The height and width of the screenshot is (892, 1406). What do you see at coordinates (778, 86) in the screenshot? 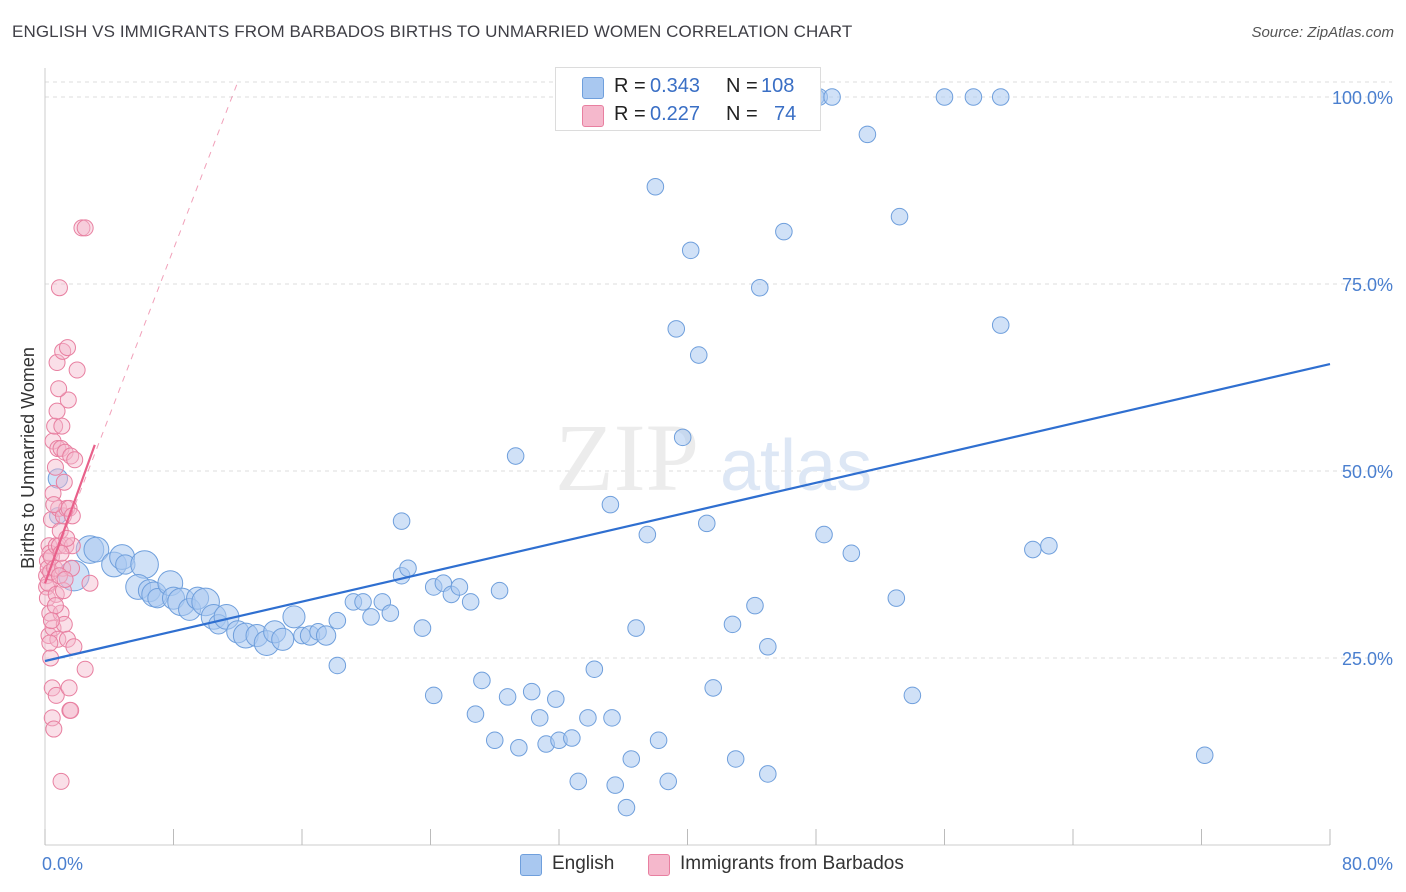
I see `legend-n-value: 108` at bounding box center [778, 86].